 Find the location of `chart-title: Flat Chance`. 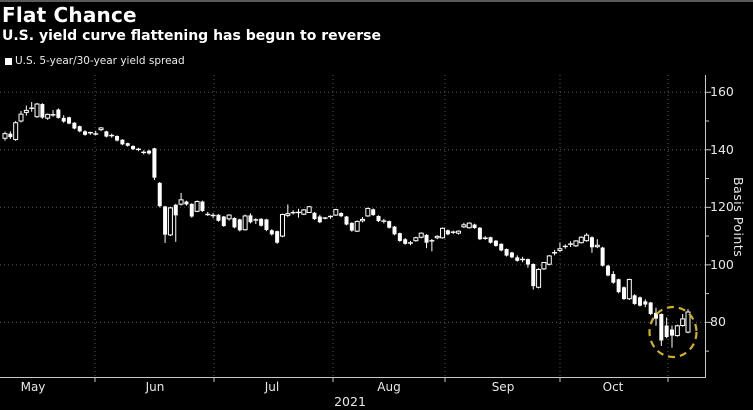

chart-title: Flat Chance is located at coordinates (69, 15).